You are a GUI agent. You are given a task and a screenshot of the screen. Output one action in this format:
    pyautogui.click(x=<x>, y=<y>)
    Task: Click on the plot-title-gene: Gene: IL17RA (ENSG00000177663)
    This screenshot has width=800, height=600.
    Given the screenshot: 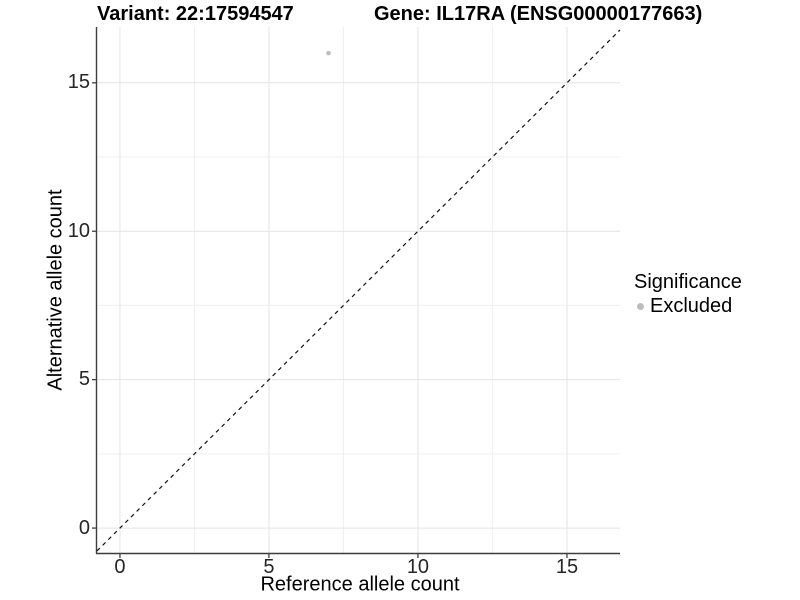 What is the action you would take?
    pyautogui.click(x=538, y=14)
    